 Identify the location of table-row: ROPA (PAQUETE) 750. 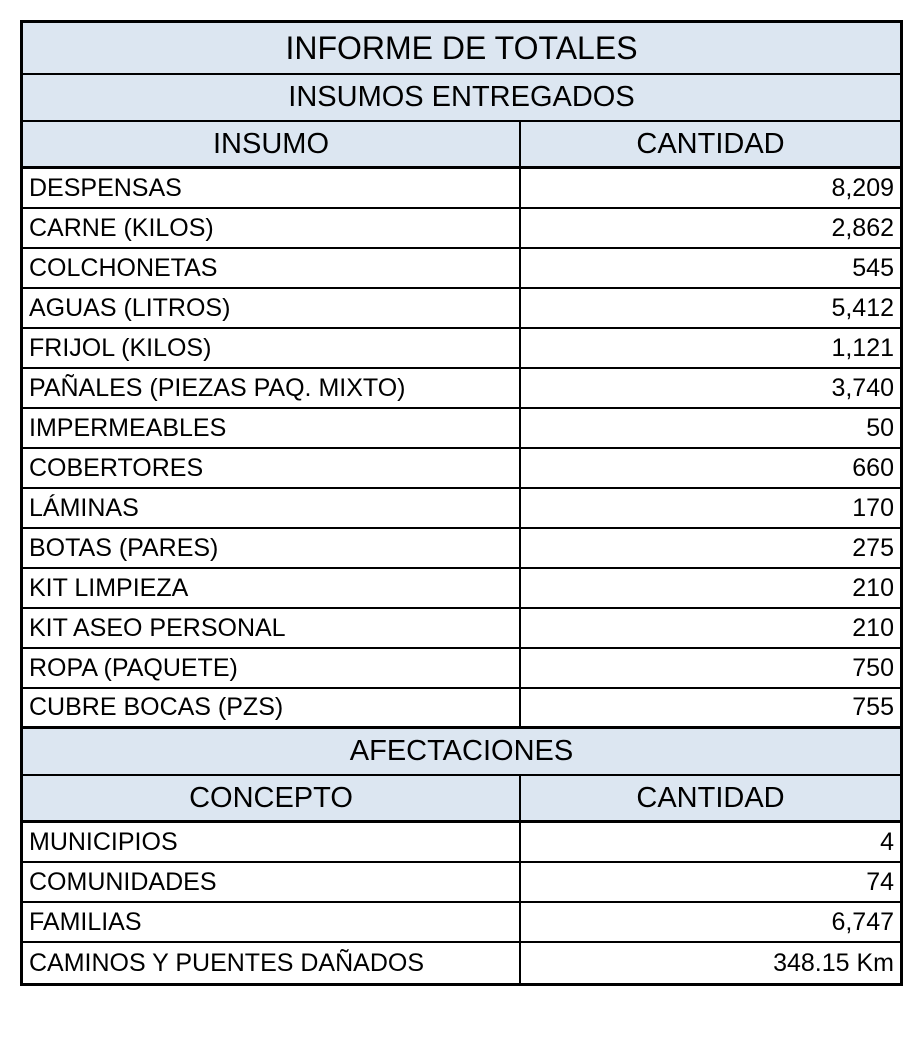
(461, 669).